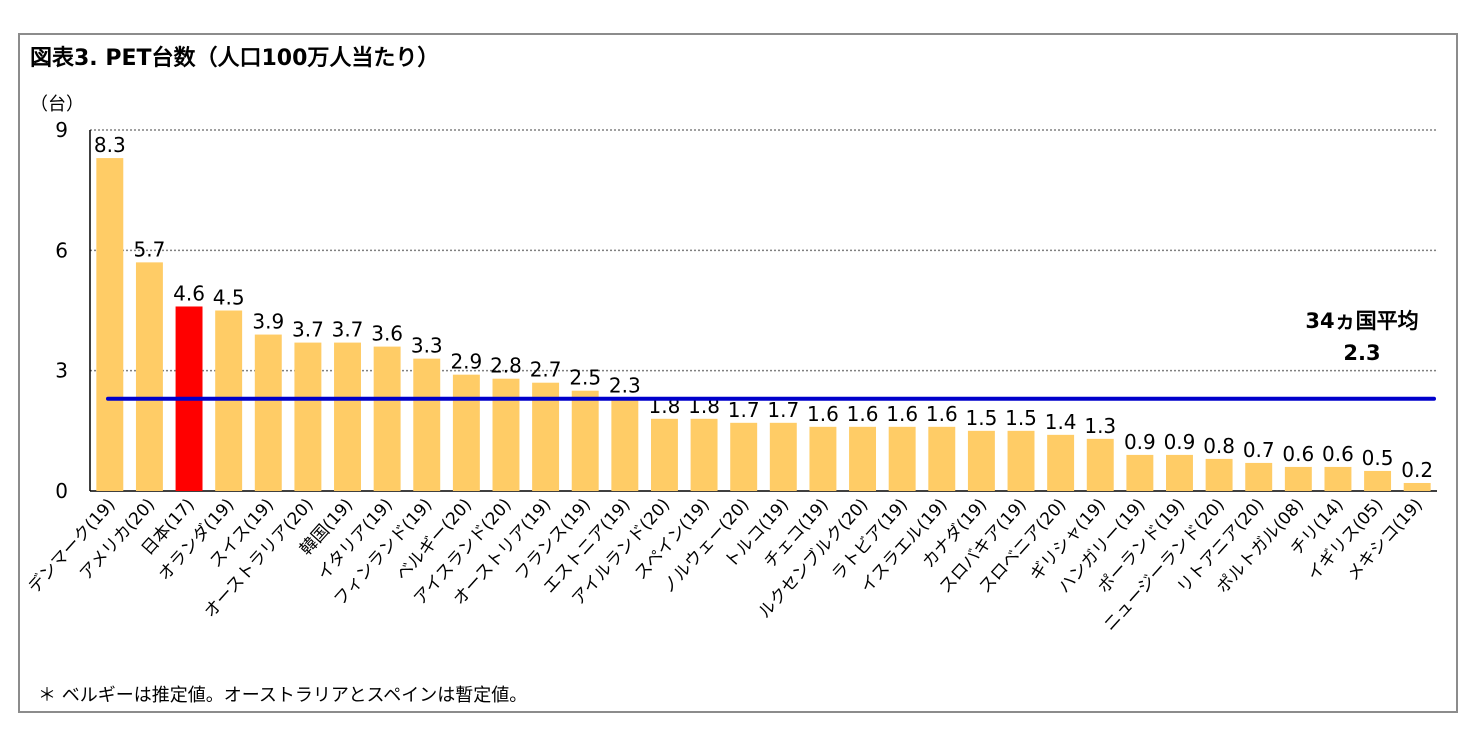  Describe the element at coordinates (427, 346) in the screenshot. I see `data-label: 3.3` at that location.